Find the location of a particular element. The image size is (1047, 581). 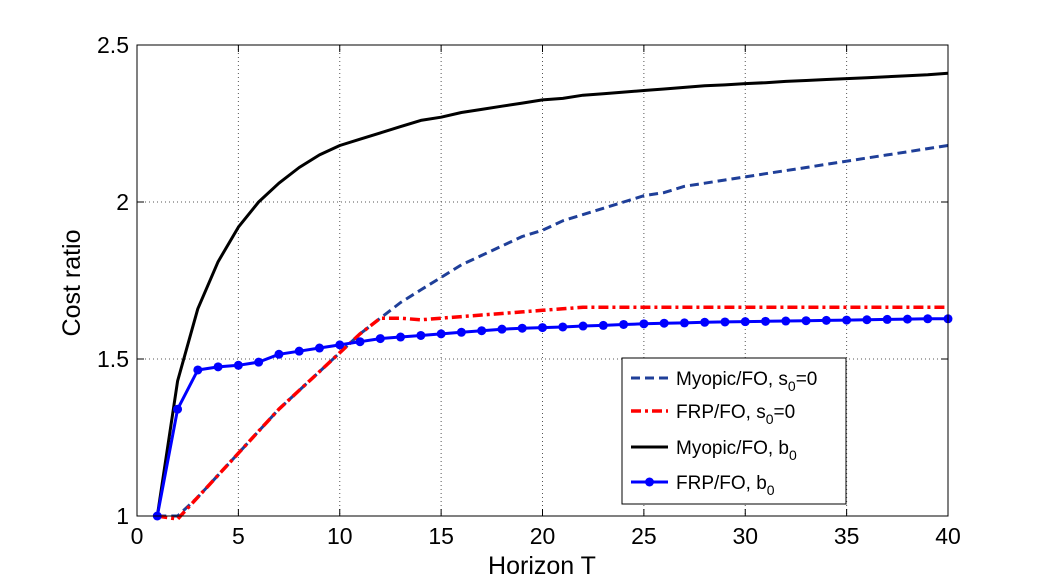

y-tick-label: 2.5 is located at coordinates (113, 45).